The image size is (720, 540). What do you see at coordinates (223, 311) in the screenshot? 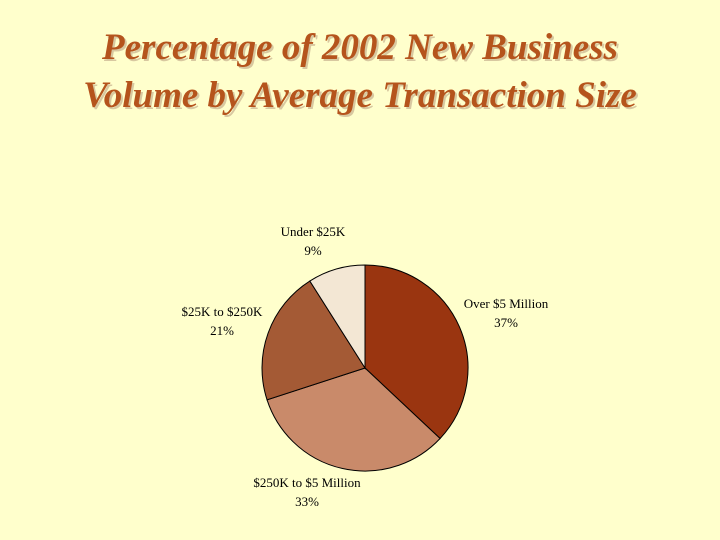
I see `slice-label: $25K to $250K` at bounding box center [223, 311].